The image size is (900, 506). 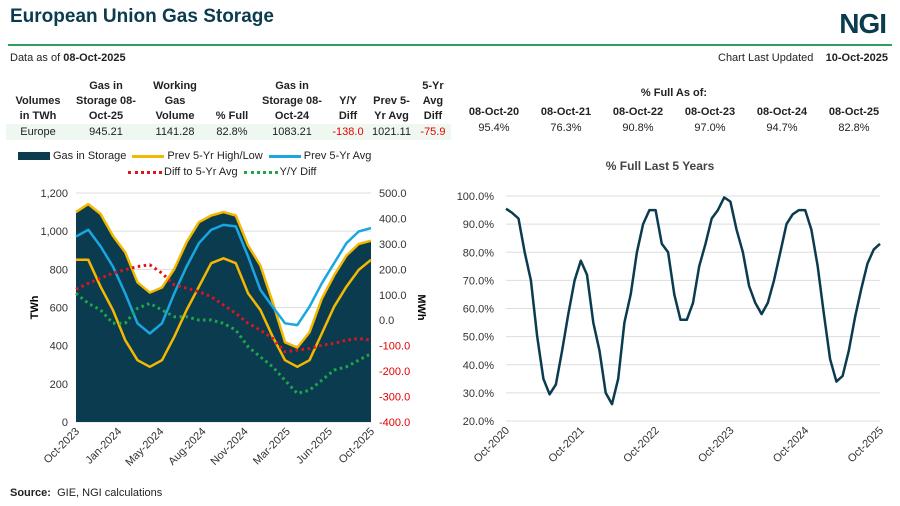 I want to click on header-divider, so click(x=450, y=45).